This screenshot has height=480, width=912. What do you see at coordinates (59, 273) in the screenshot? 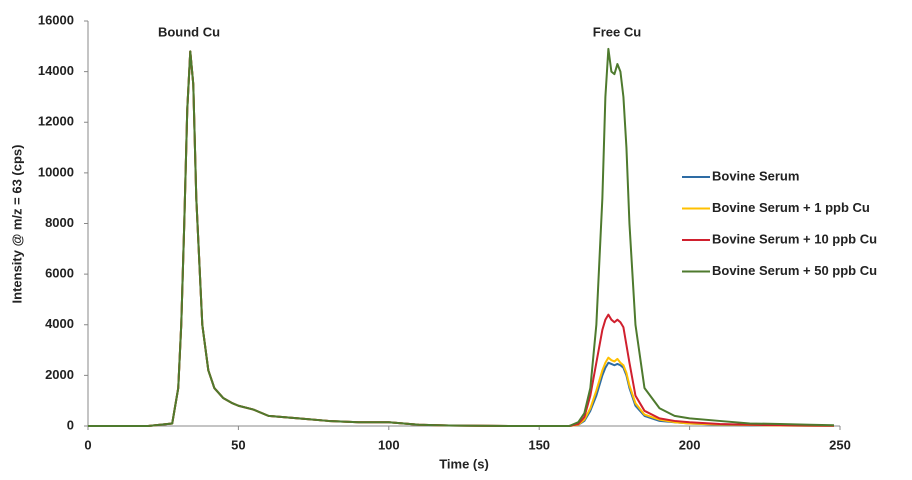
I see `y-tick-label: 6000` at bounding box center [59, 273].